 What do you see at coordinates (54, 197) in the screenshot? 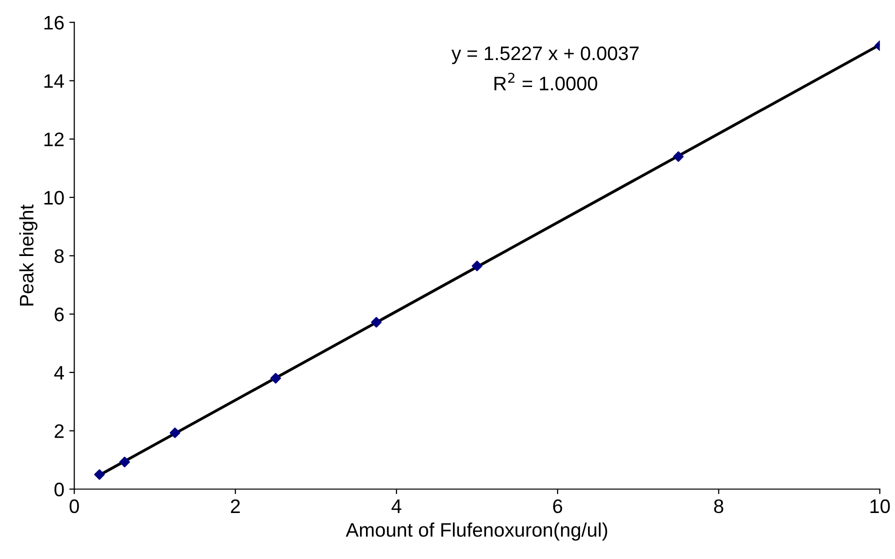
I see `y-tick-label: 10` at bounding box center [54, 197].